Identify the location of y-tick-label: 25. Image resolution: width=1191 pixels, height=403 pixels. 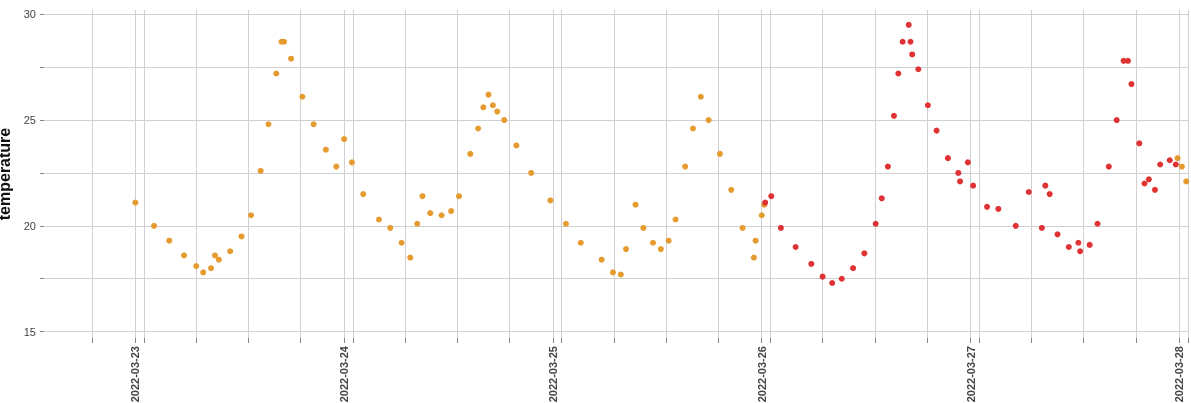
(29, 120).